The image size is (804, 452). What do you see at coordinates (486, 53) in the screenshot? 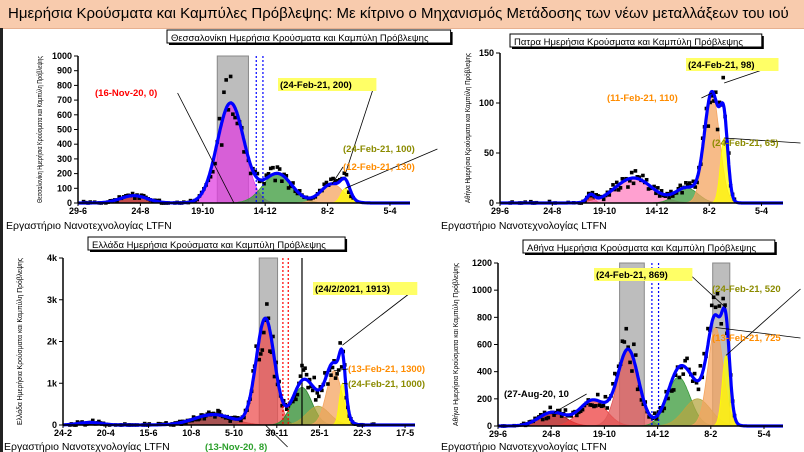
I see `y-tick-label: 150` at bounding box center [486, 53].